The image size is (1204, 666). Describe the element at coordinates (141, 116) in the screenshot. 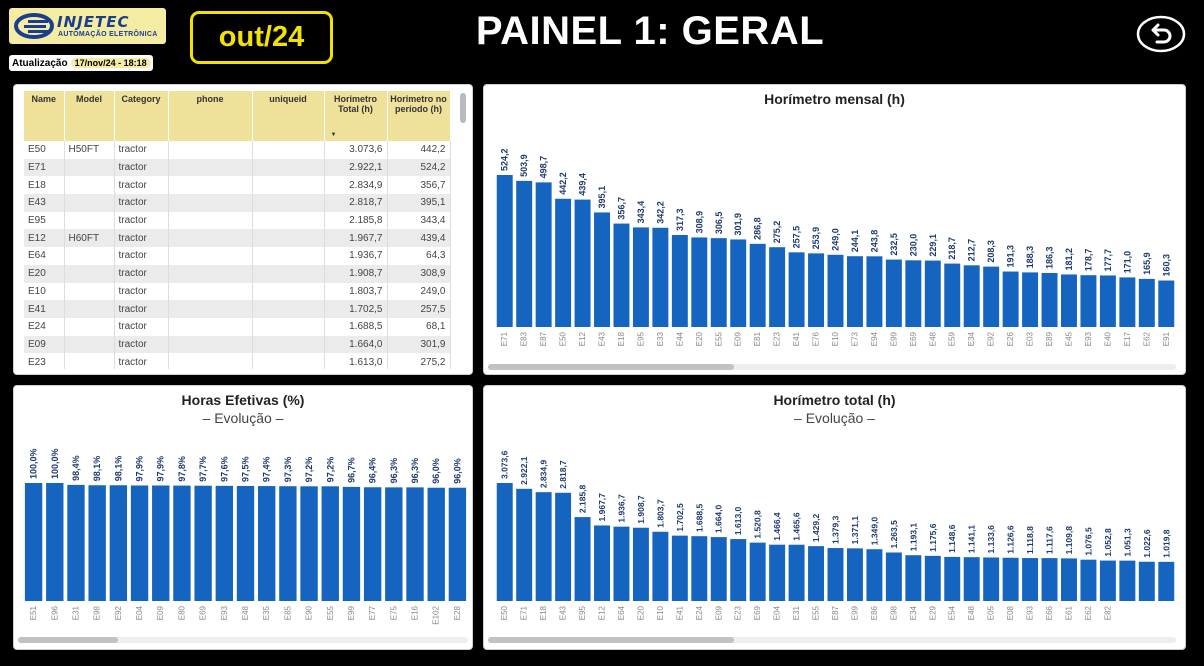

I see `col-header-category: Category` at that location.